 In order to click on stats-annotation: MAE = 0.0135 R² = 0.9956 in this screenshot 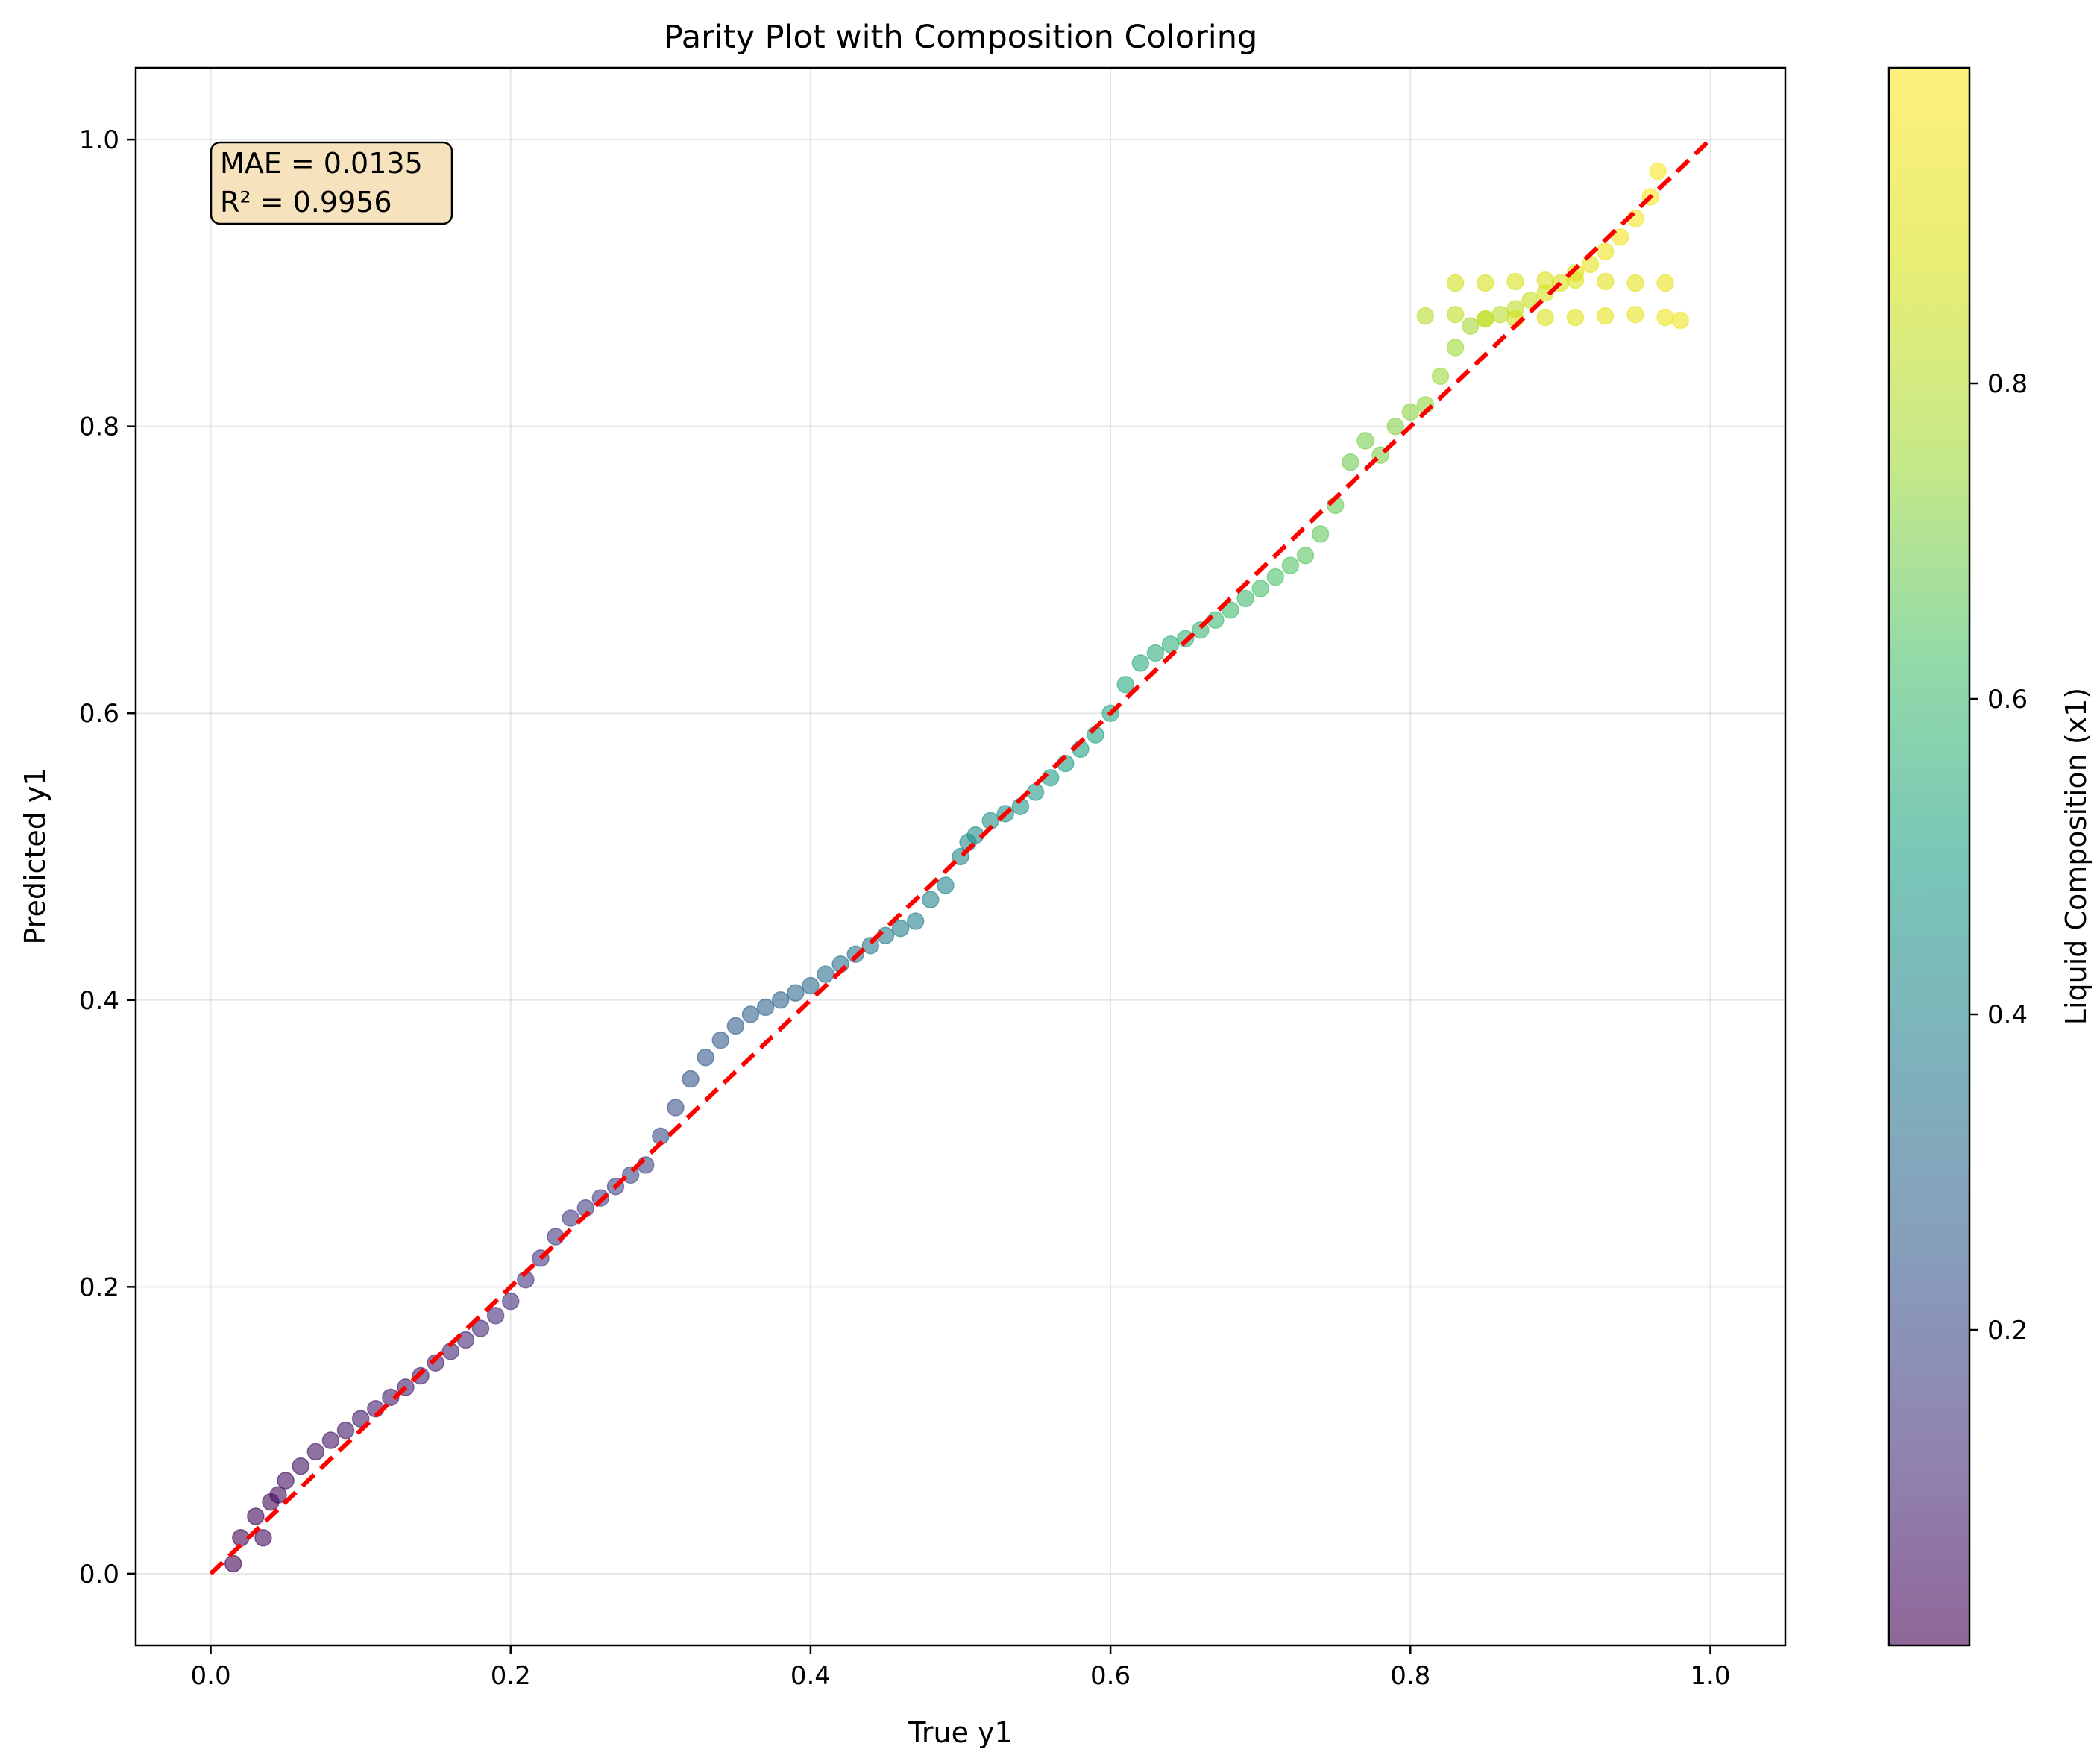, I will do `click(331, 183)`.